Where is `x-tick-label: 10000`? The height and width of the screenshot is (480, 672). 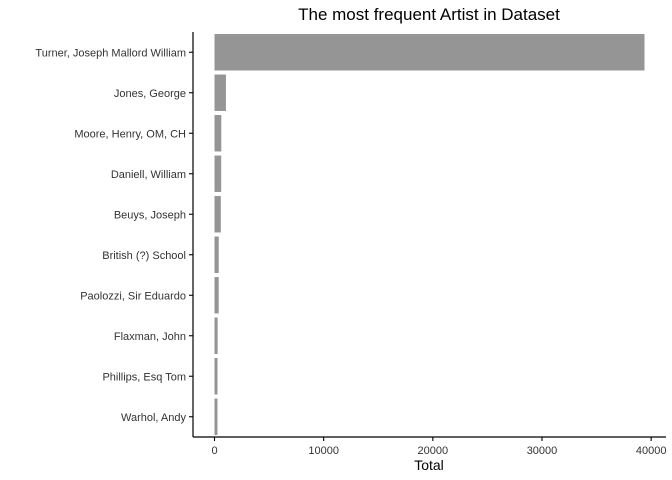 x-tick-label: 10000 is located at coordinates (323, 451).